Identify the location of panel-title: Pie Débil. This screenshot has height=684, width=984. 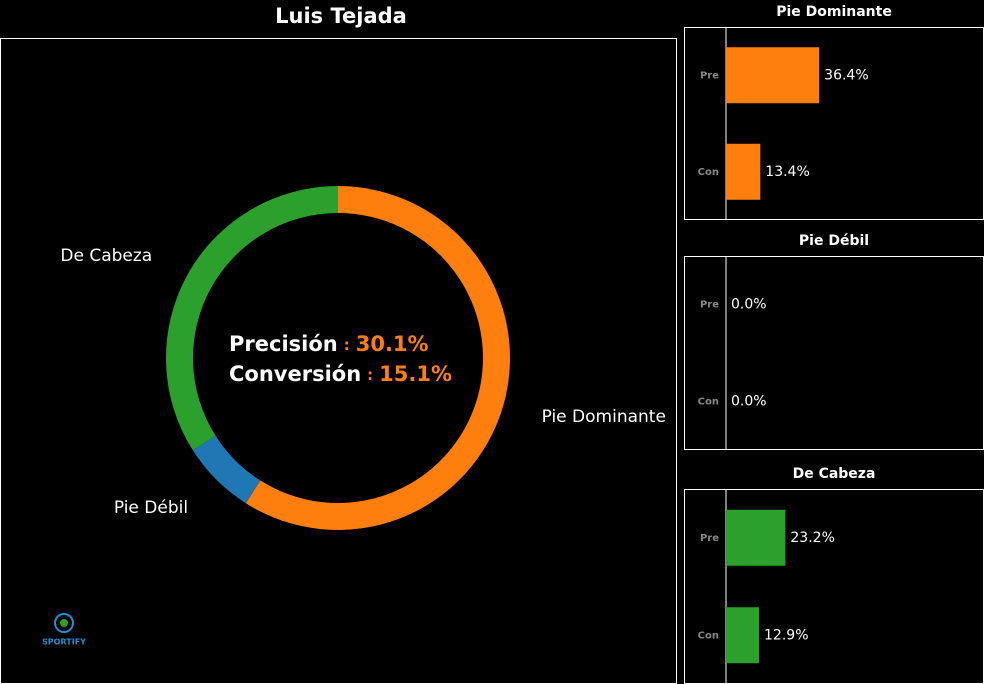
(834, 241).